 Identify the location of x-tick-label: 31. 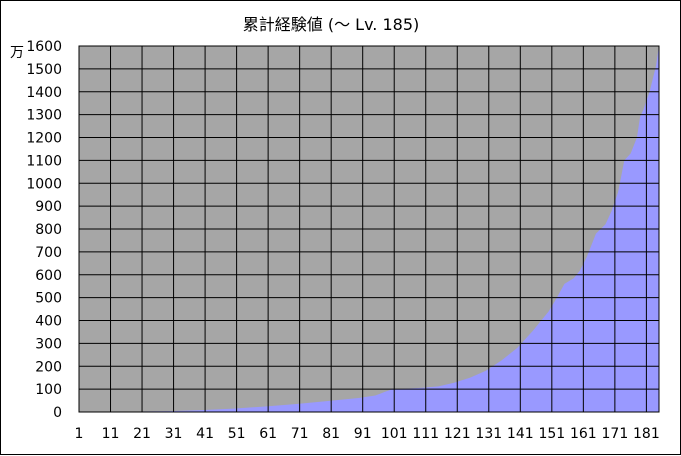
(174, 434).